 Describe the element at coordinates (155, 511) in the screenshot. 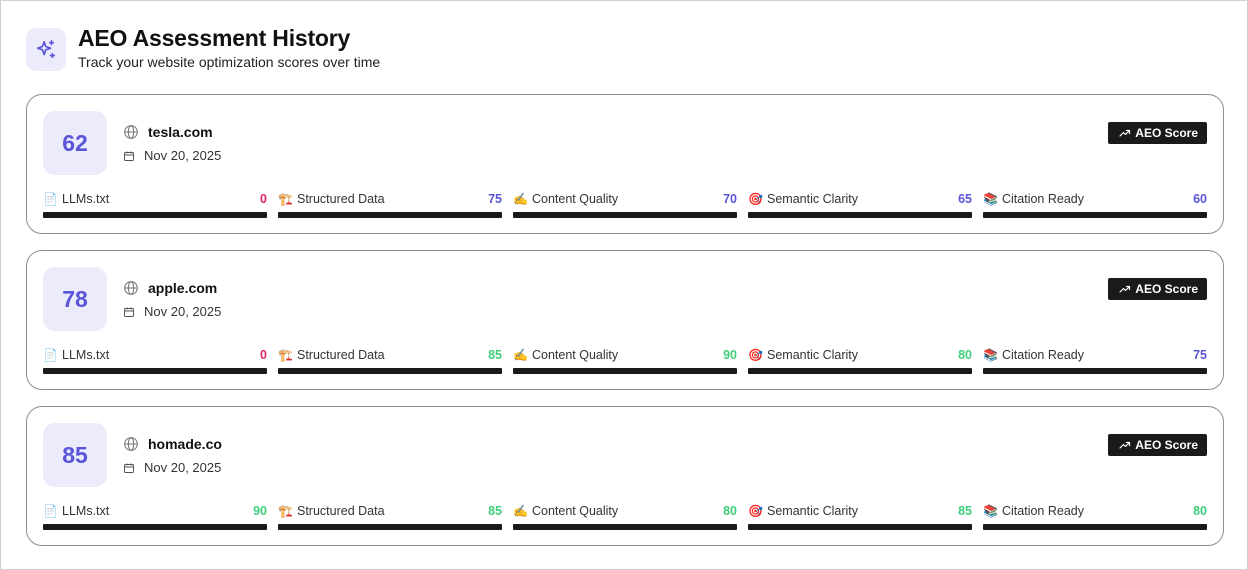

I see `metric-header: 📄 LLMs.txt 90` at that location.